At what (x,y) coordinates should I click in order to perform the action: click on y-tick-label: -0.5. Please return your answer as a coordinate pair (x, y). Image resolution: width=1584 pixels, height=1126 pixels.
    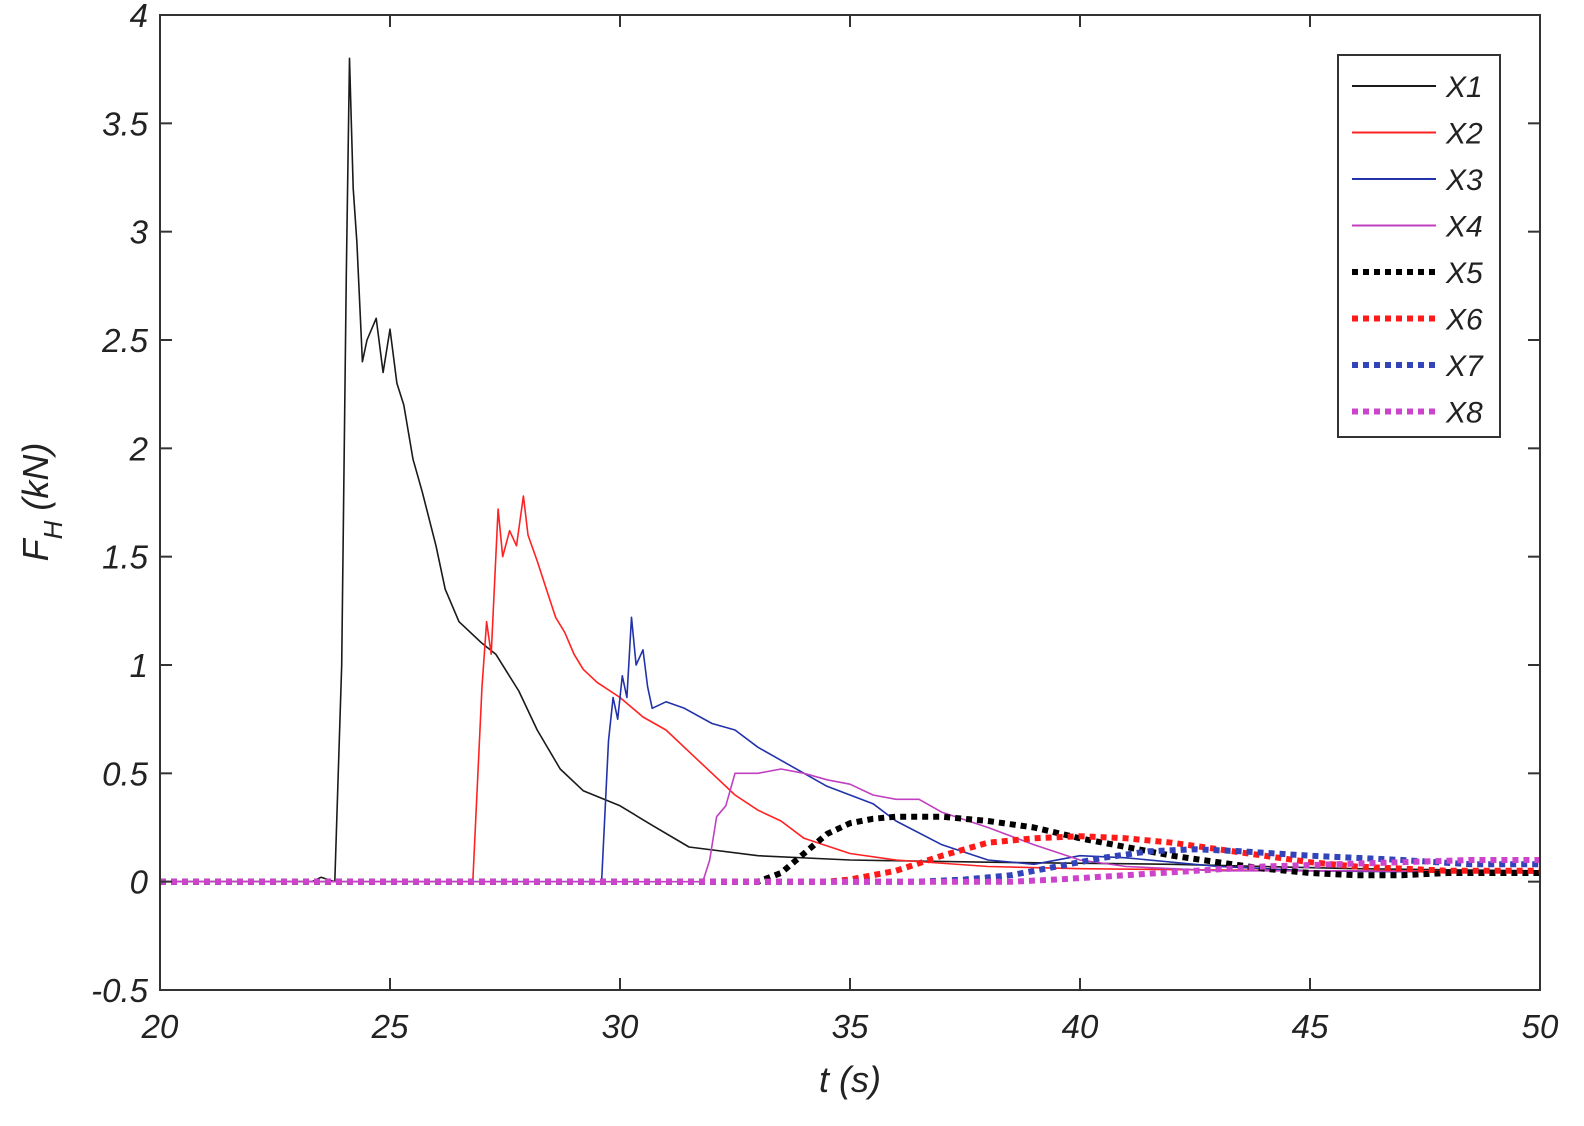
    Looking at the image, I should click on (120, 990).